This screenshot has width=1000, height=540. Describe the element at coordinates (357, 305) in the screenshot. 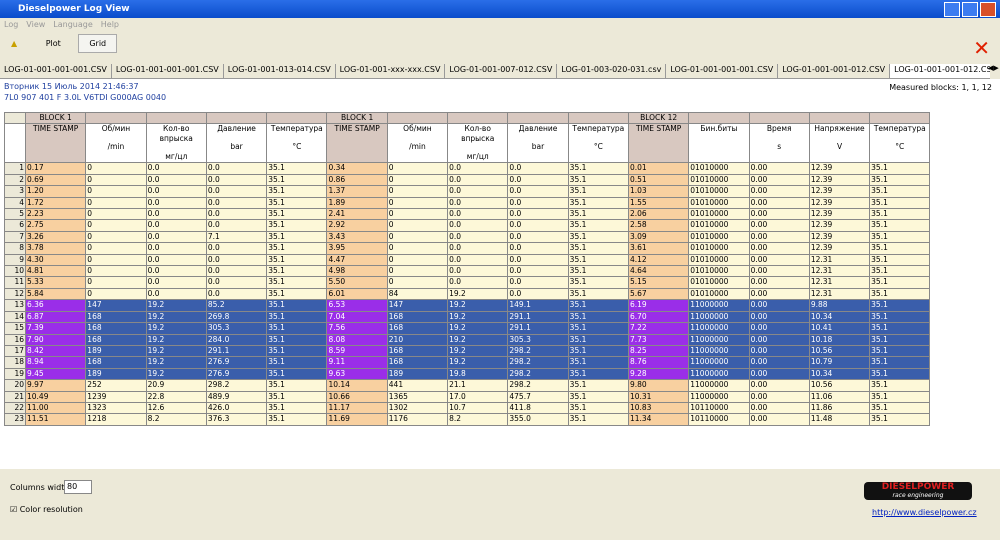

I see `cell: 6.53` at that location.